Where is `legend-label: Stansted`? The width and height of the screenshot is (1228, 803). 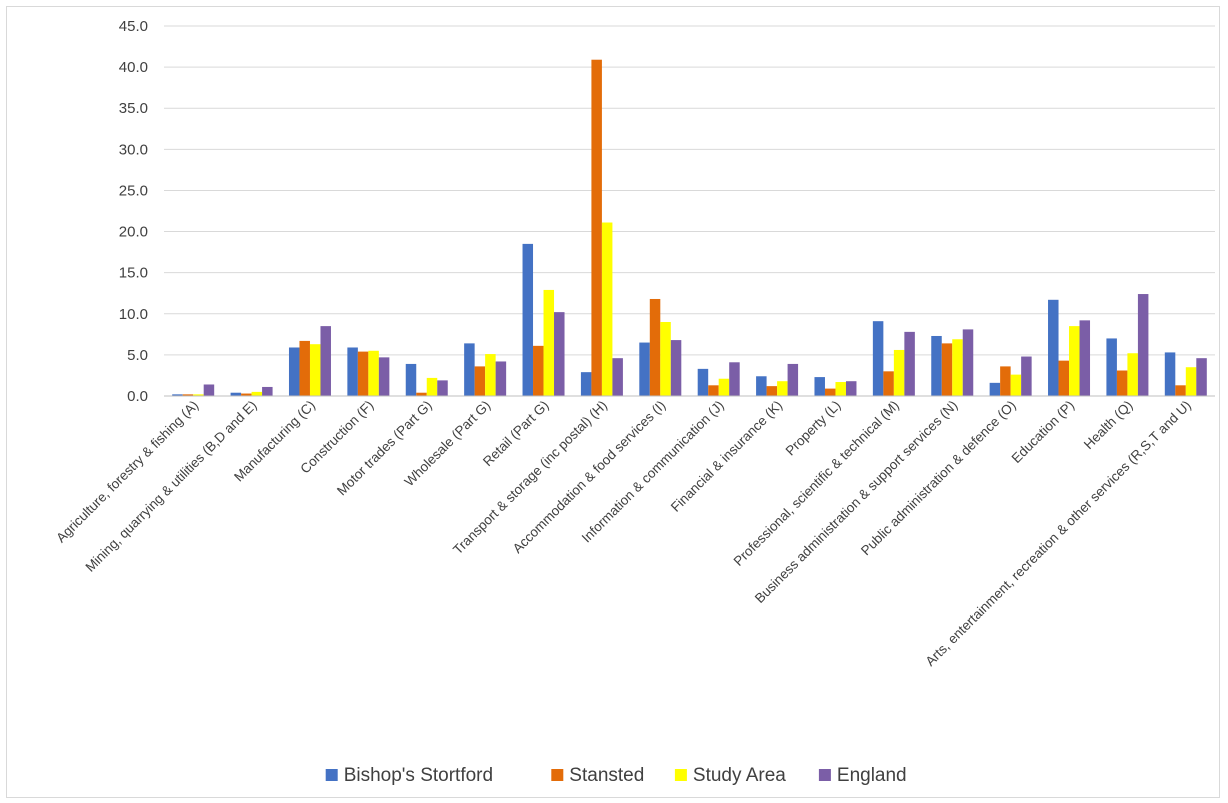
legend-label: Stansted is located at coordinates (606, 775).